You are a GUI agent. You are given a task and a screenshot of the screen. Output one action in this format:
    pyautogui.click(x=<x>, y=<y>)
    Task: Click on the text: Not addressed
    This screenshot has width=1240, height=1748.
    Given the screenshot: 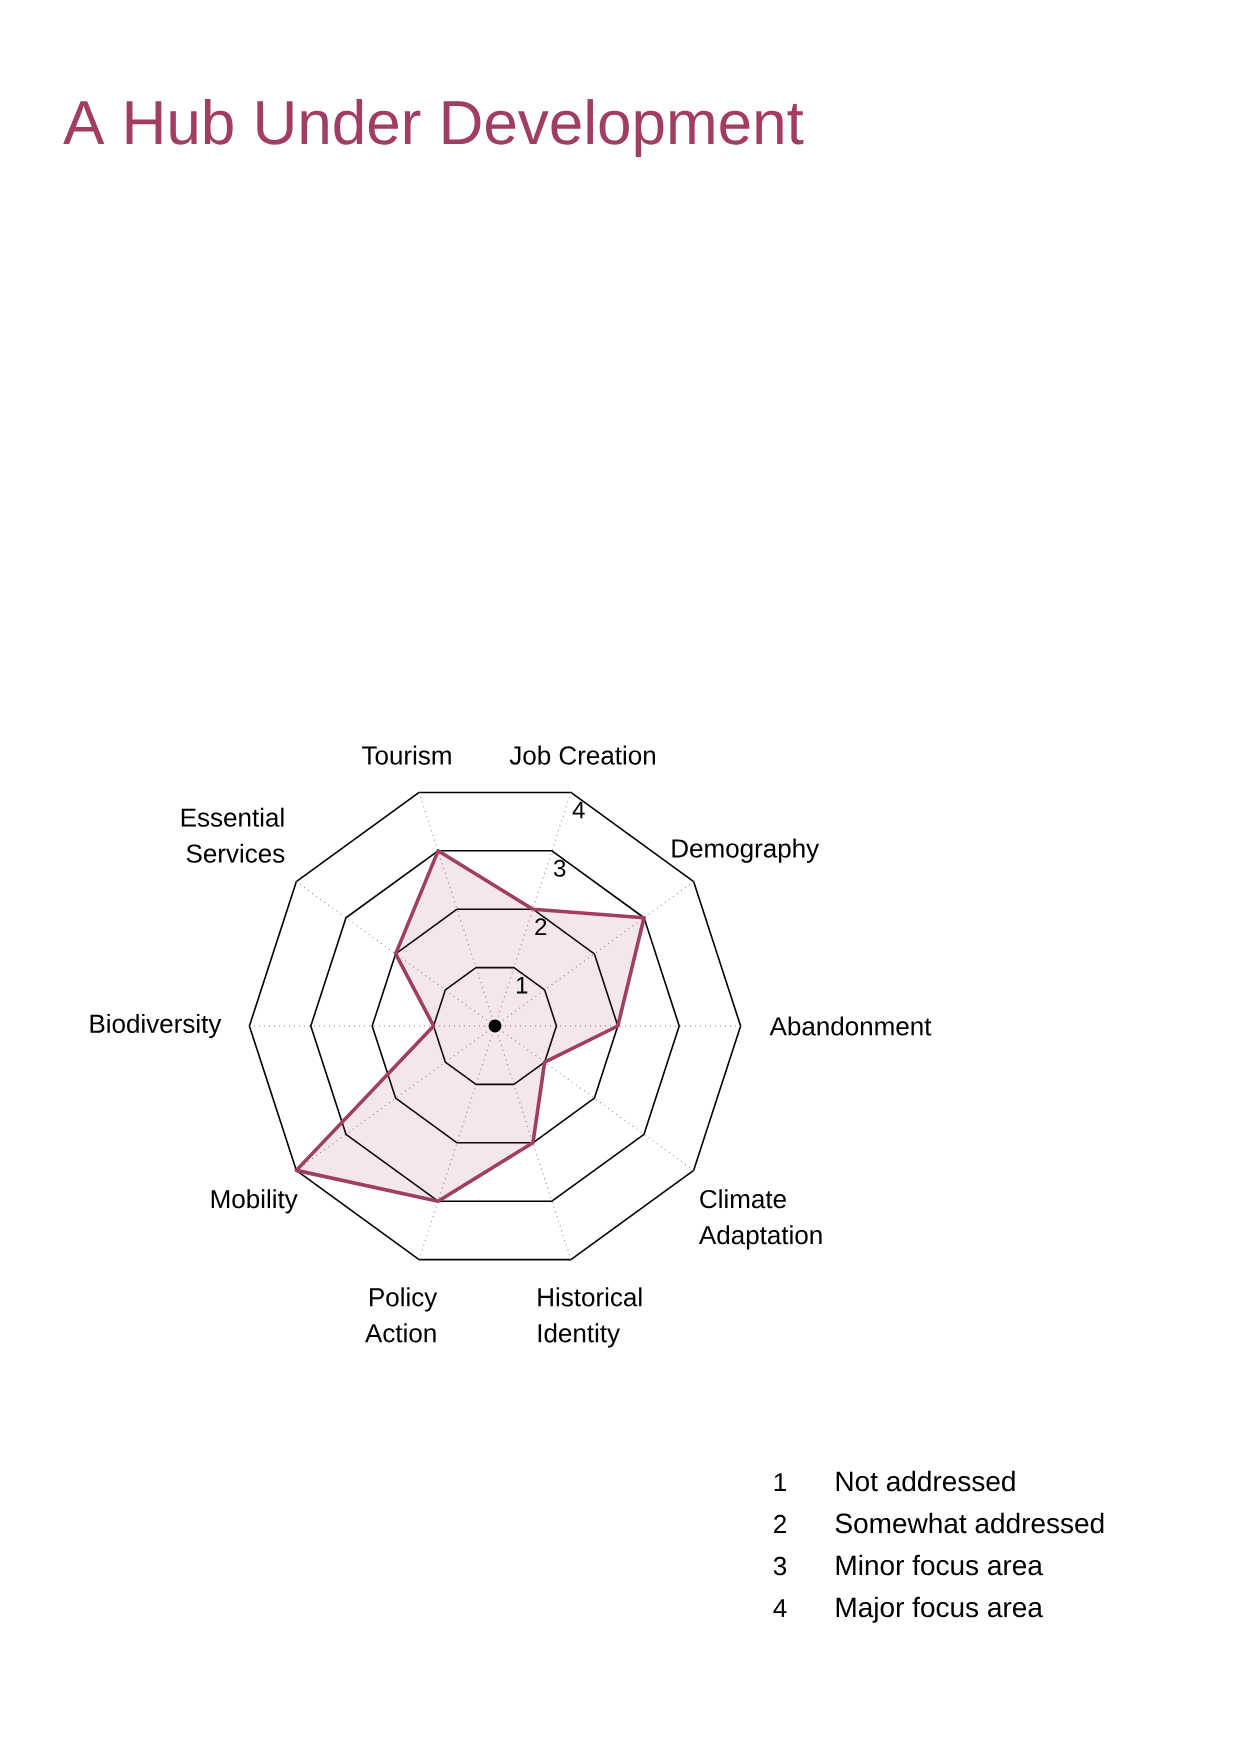 What is the action you would take?
    pyautogui.click(x=925, y=1481)
    